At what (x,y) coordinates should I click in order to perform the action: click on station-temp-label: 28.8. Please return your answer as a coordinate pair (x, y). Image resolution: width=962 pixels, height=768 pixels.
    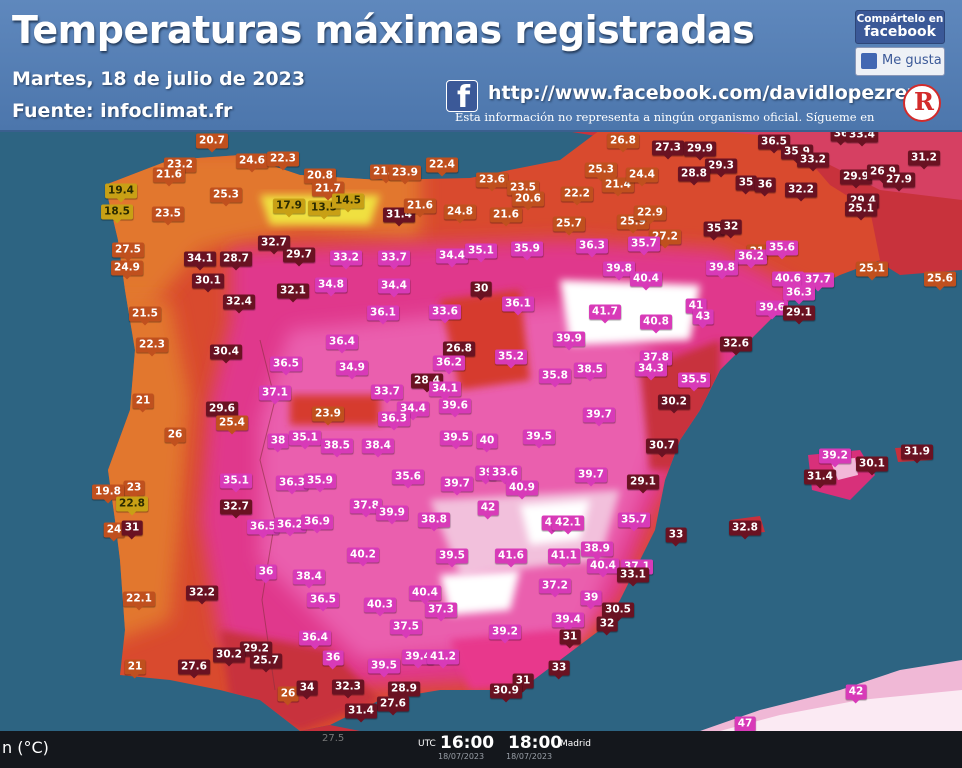
    Looking at the image, I should click on (694, 176).